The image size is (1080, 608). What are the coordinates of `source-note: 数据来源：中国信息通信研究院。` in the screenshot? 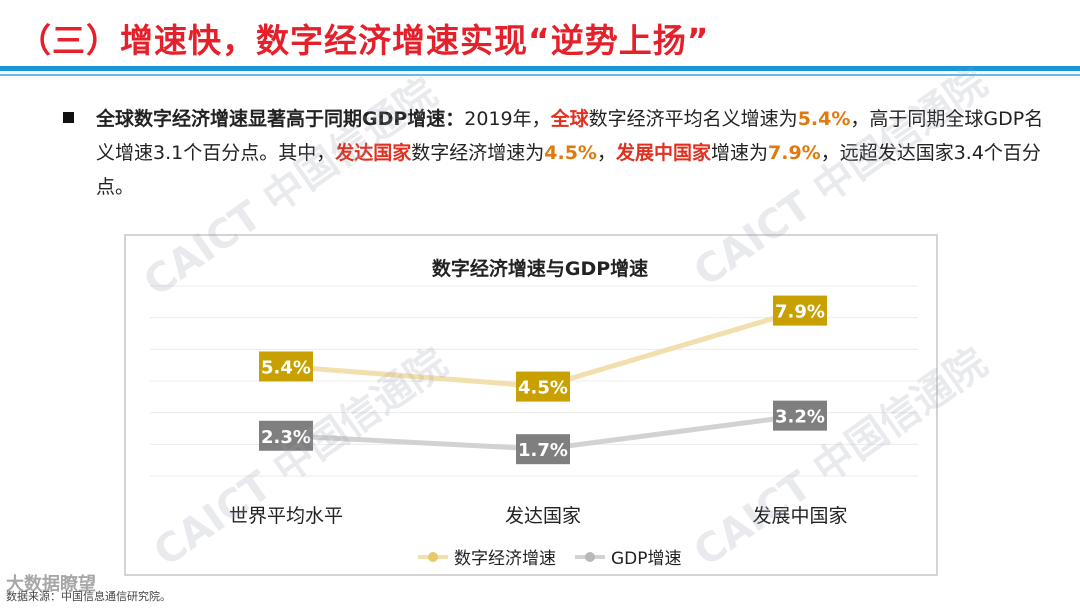 It's located at (88, 596).